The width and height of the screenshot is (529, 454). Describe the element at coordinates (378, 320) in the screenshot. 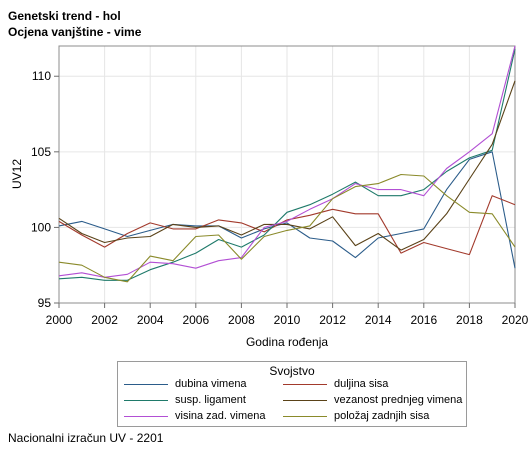

I see `x-tick-label: 2014` at that location.